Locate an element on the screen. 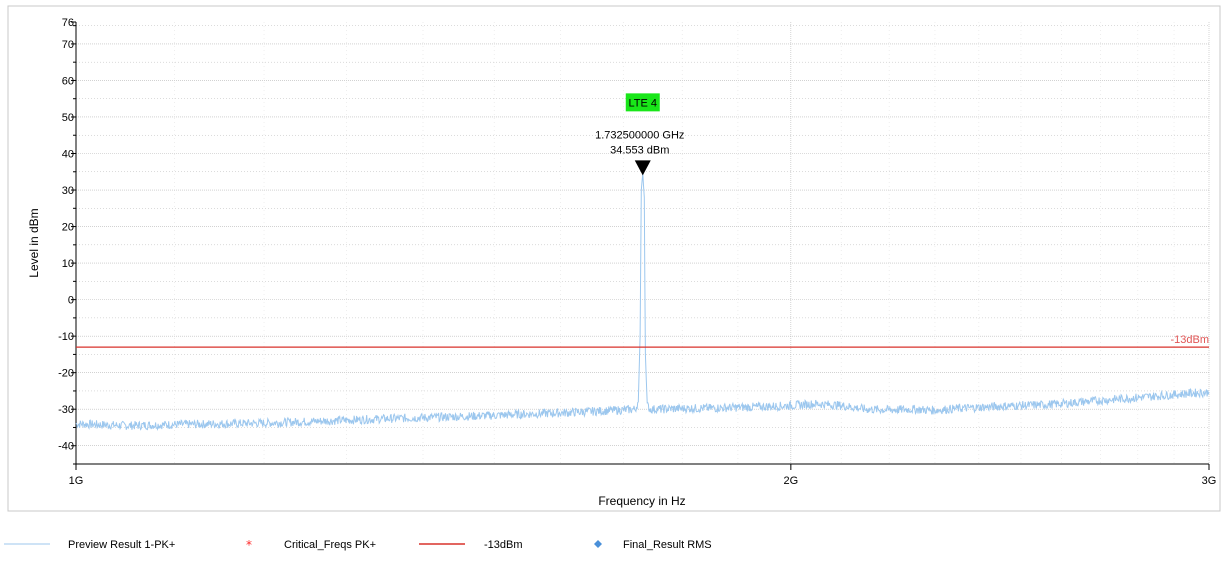  x-tick-label: 1G is located at coordinates (76, 481).